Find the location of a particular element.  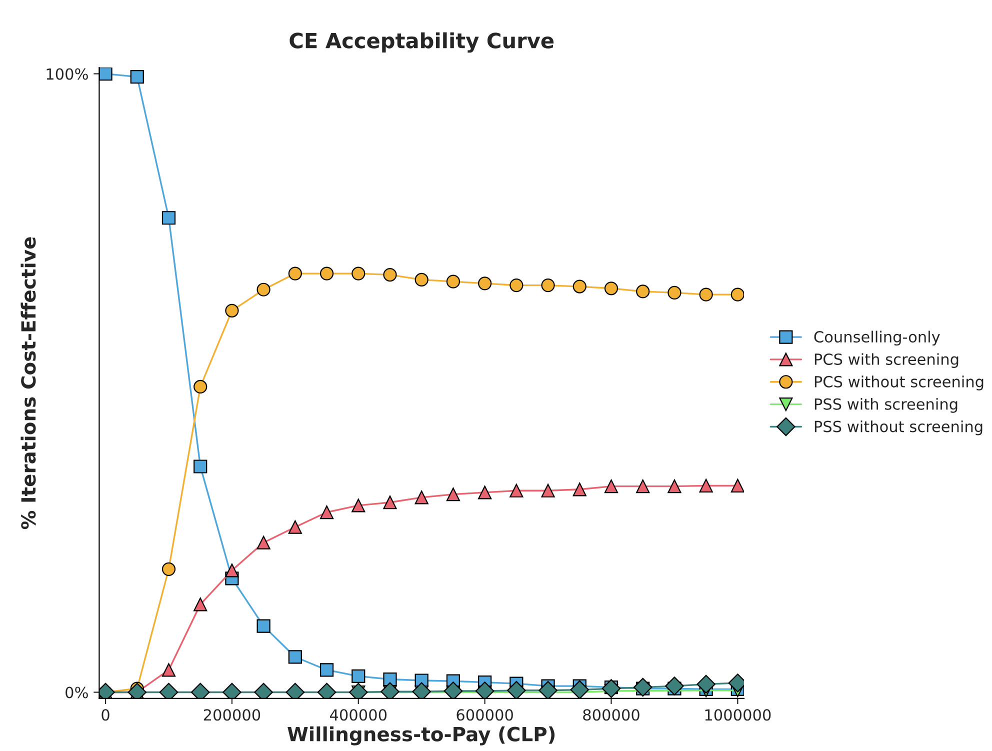

x-tick-label: 400000 is located at coordinates (358, 715).